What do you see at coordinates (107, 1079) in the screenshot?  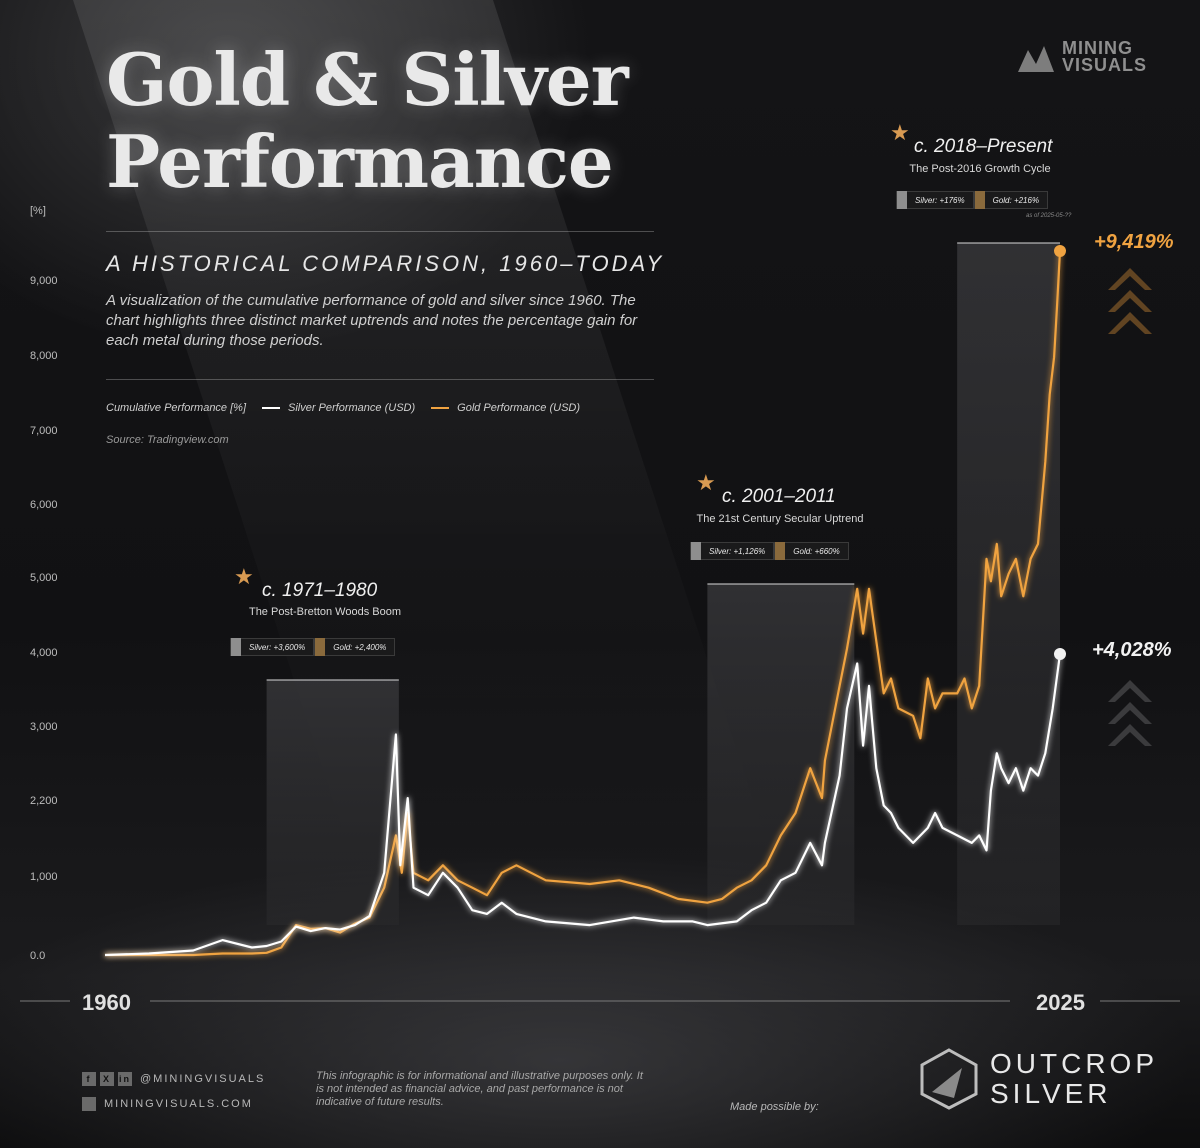 I see `x-icon: X` at bounding box center [107, 1079].